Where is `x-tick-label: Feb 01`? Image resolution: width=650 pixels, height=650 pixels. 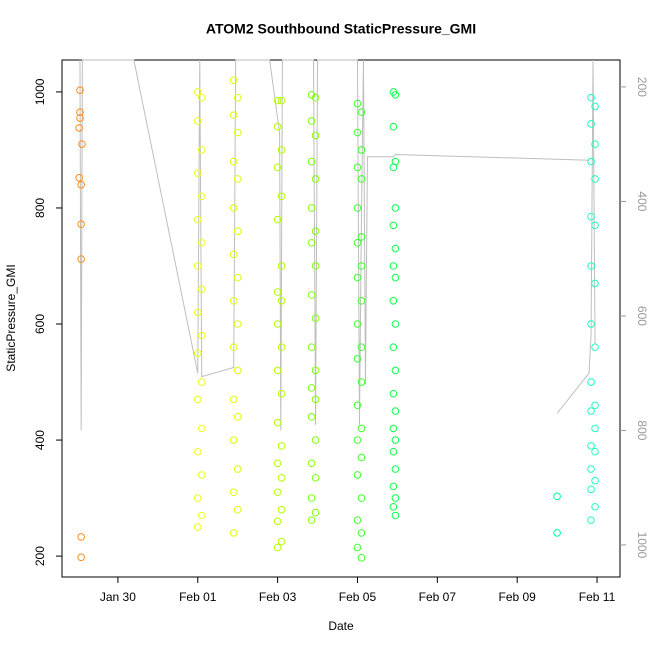 x-tick-label: Feb 01 is located at coordinates (198, 597).